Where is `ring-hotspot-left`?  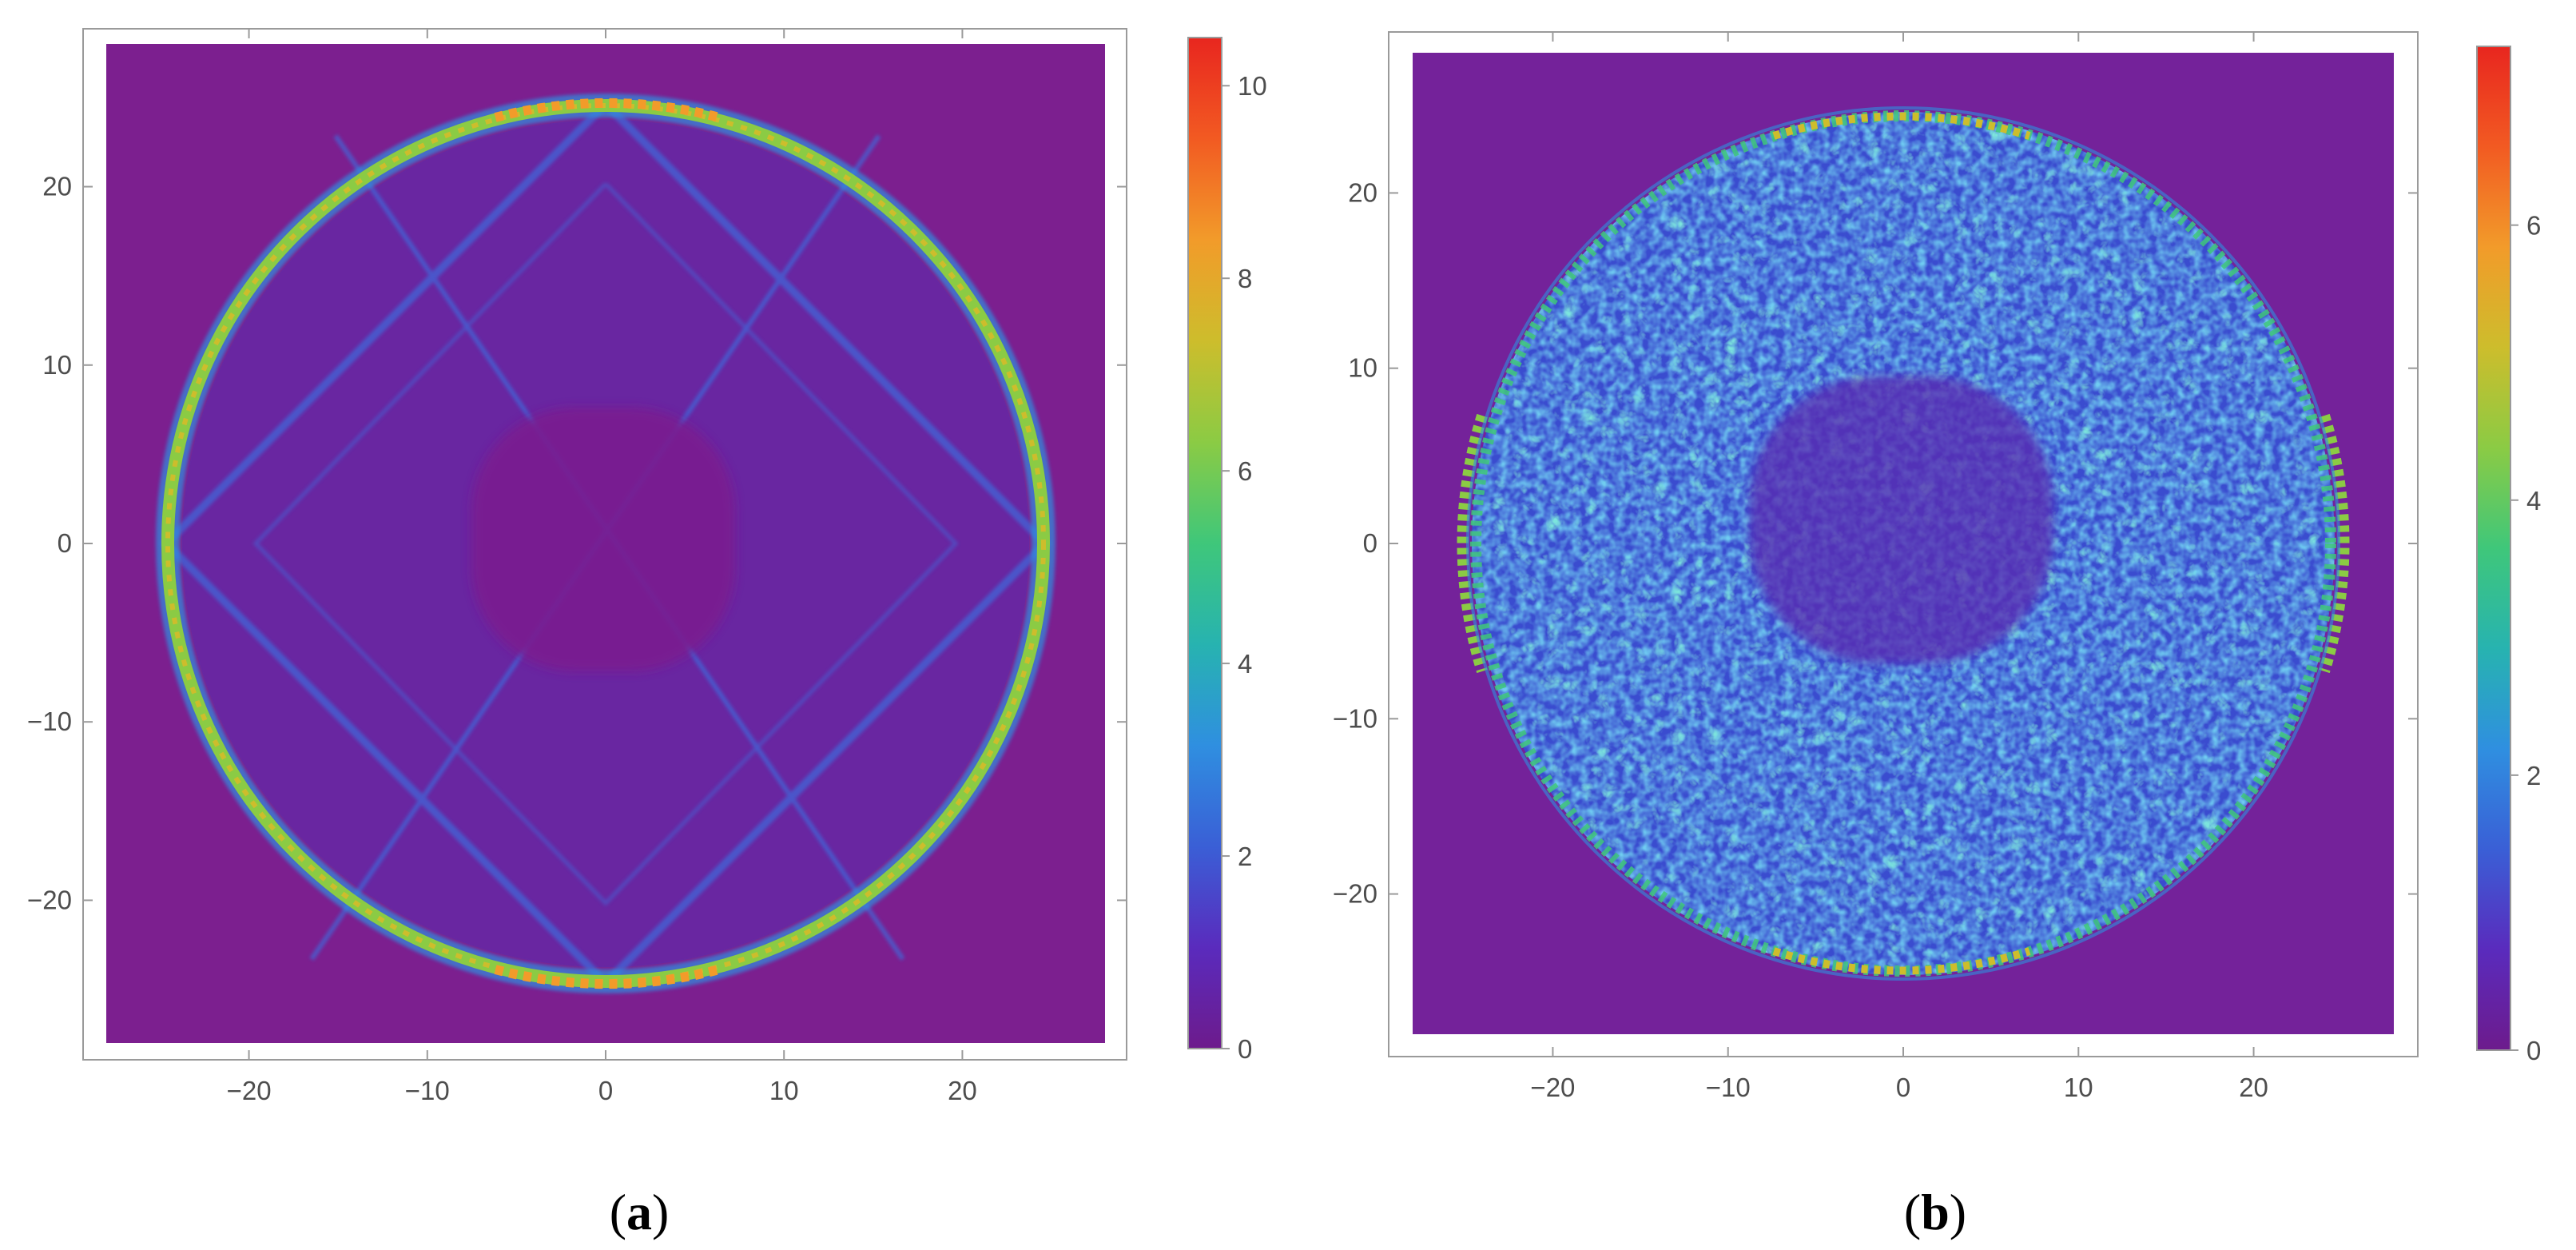
ring-hotspot-left is located at coordinates (1472, 543).